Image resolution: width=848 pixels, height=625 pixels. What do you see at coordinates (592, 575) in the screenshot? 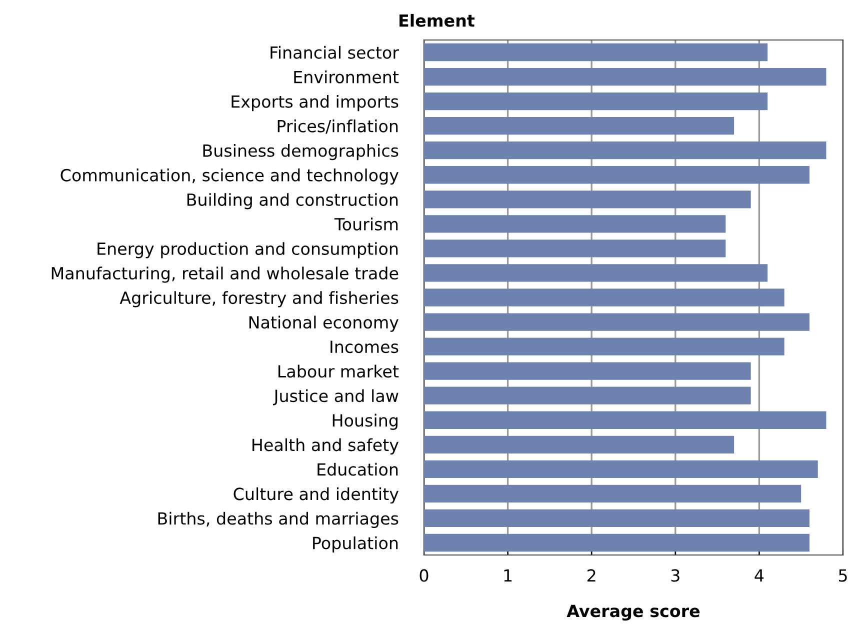
I see `x-tick-label: 2` at bounding box center [592, 575].